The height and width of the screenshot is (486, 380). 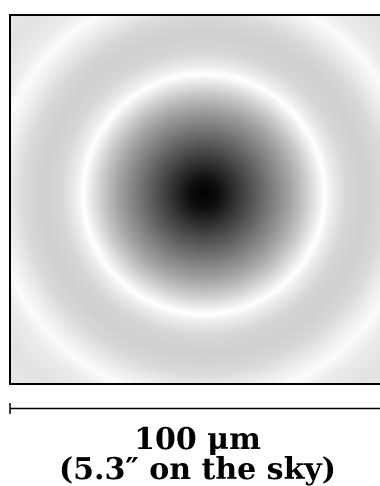 I want to click on scale-sky-label: (5.3″ on the sky), so click(x=197, y=469).